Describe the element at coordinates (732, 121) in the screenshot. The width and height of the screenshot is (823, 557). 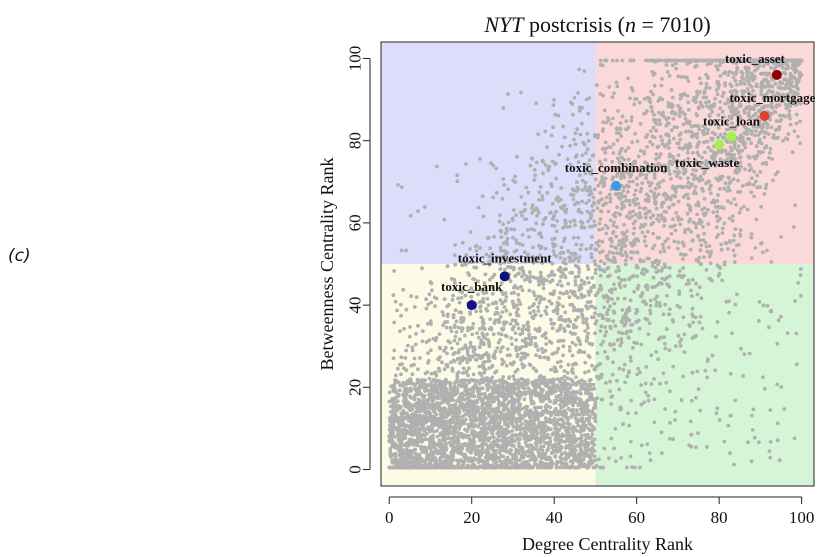
I see `label-toxic-loan: toxic_loan` at that location.